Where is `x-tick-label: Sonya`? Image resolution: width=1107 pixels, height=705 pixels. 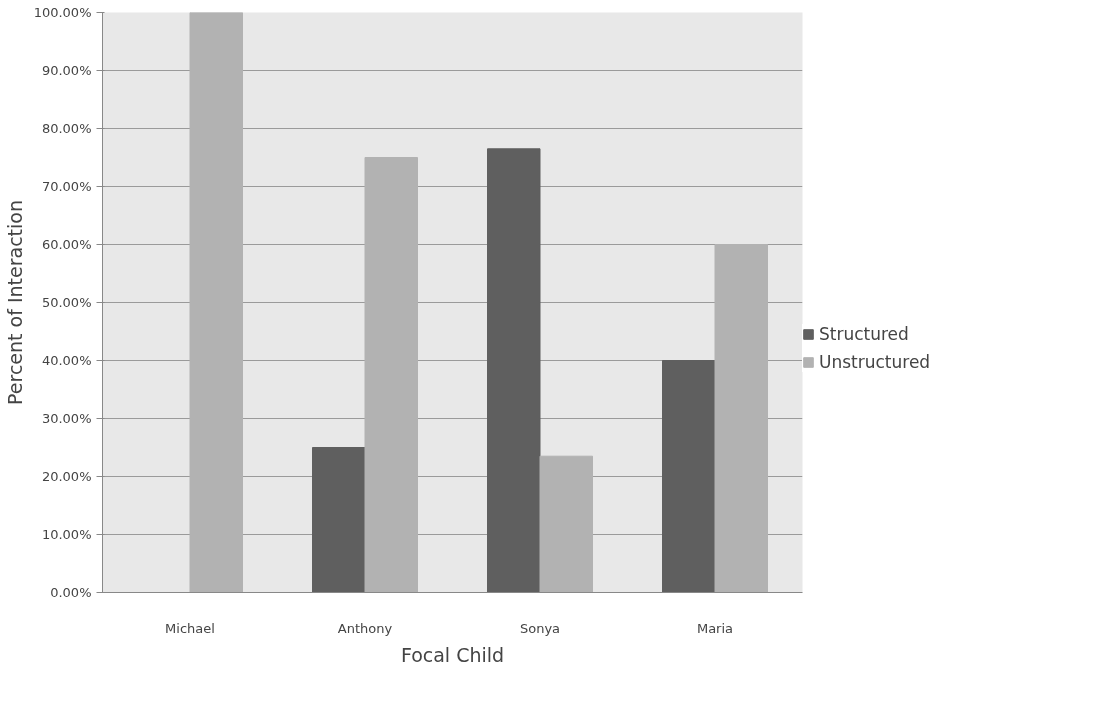
x-tick-label: Sonya is located at coordinates (540, 628).